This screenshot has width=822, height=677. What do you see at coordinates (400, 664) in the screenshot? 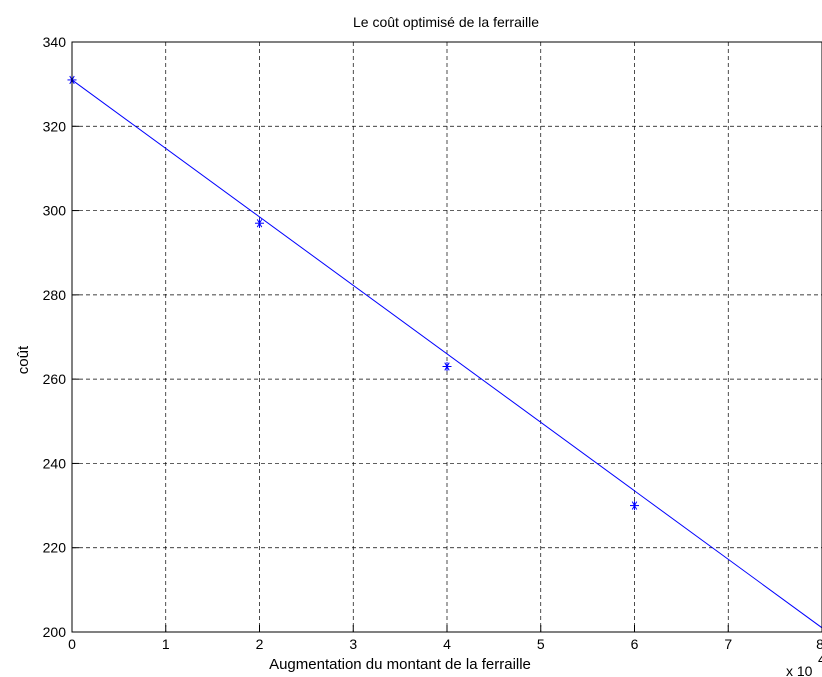
I see `x-axis-label: Augmentation du montant de la ferraille` at bounding box center [400, 664].